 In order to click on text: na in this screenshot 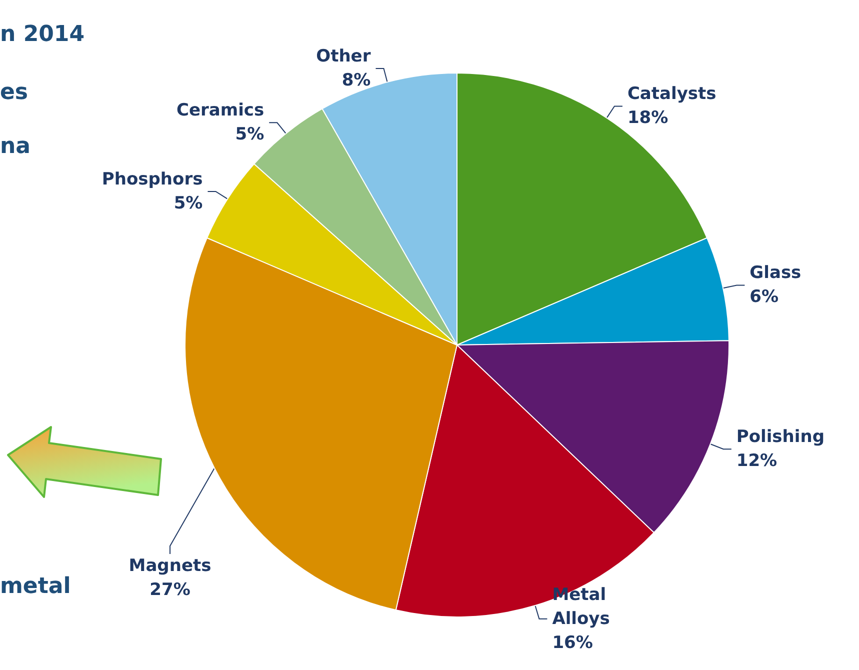, I will do `click(15, 146)`.